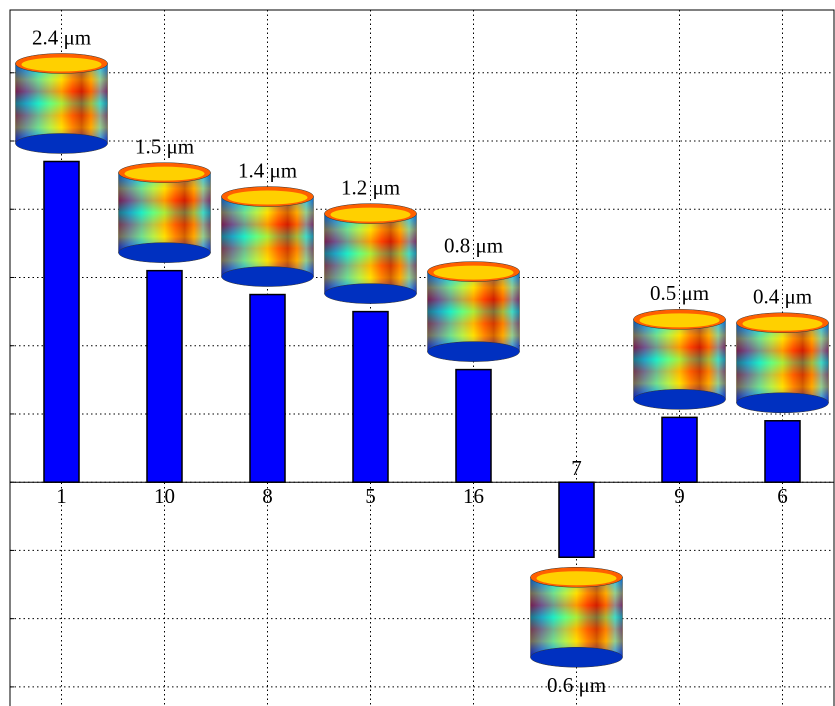 The image size is (835, 706). Describe the element at coordinates (576, 468) in the screenshot. I see `x-tick-label: 7` at that location.